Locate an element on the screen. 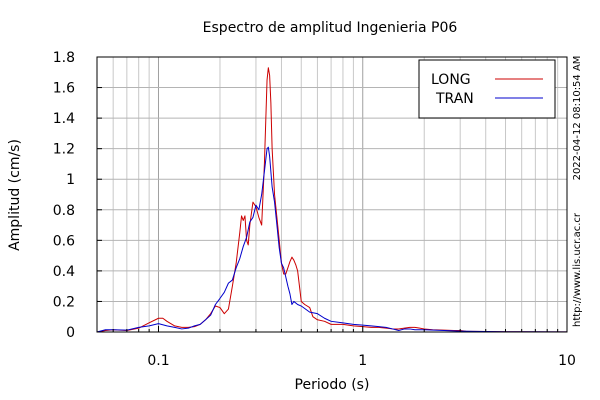 The image size is (600, 400). x-tick-label: 1 is located at coordinates (362, 361).